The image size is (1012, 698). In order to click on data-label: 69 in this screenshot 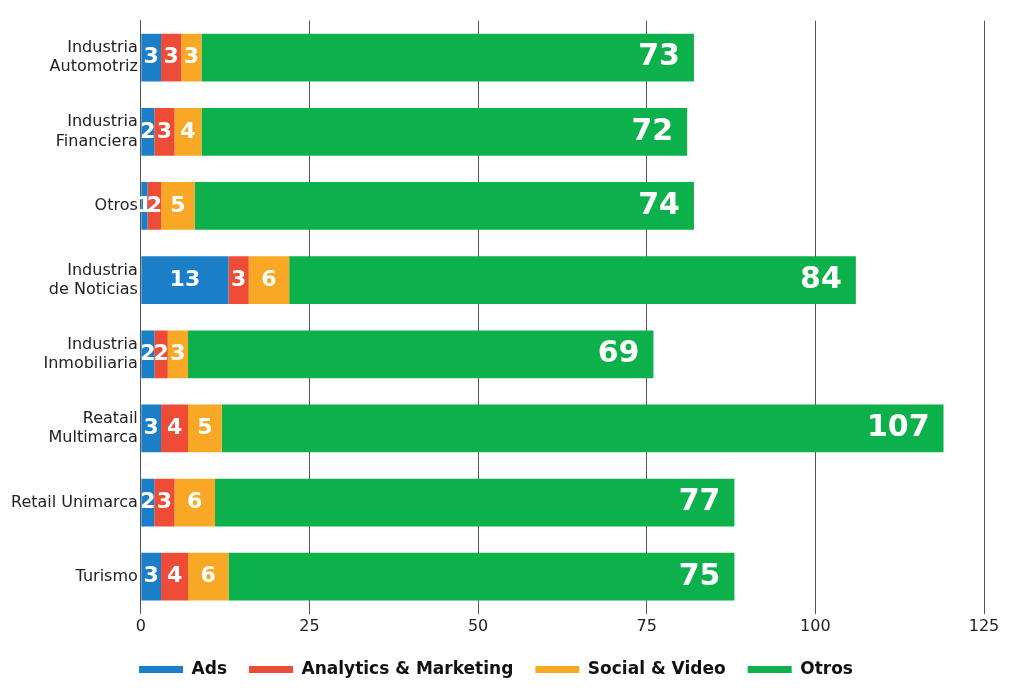, I will do `click(618, 352)`.